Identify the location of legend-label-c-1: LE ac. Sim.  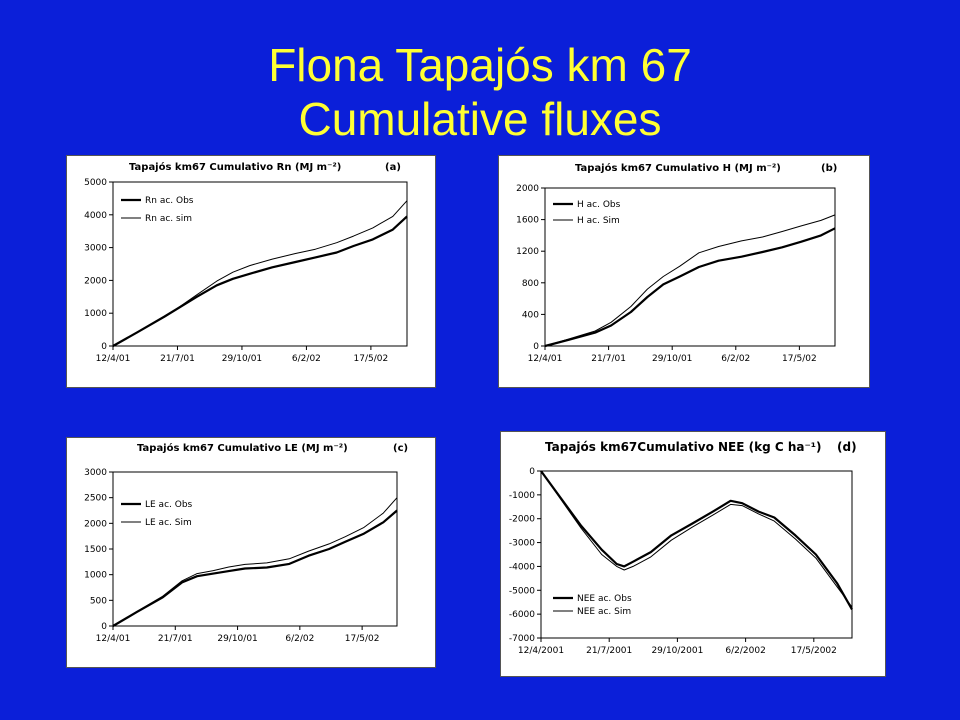
(168, 523).